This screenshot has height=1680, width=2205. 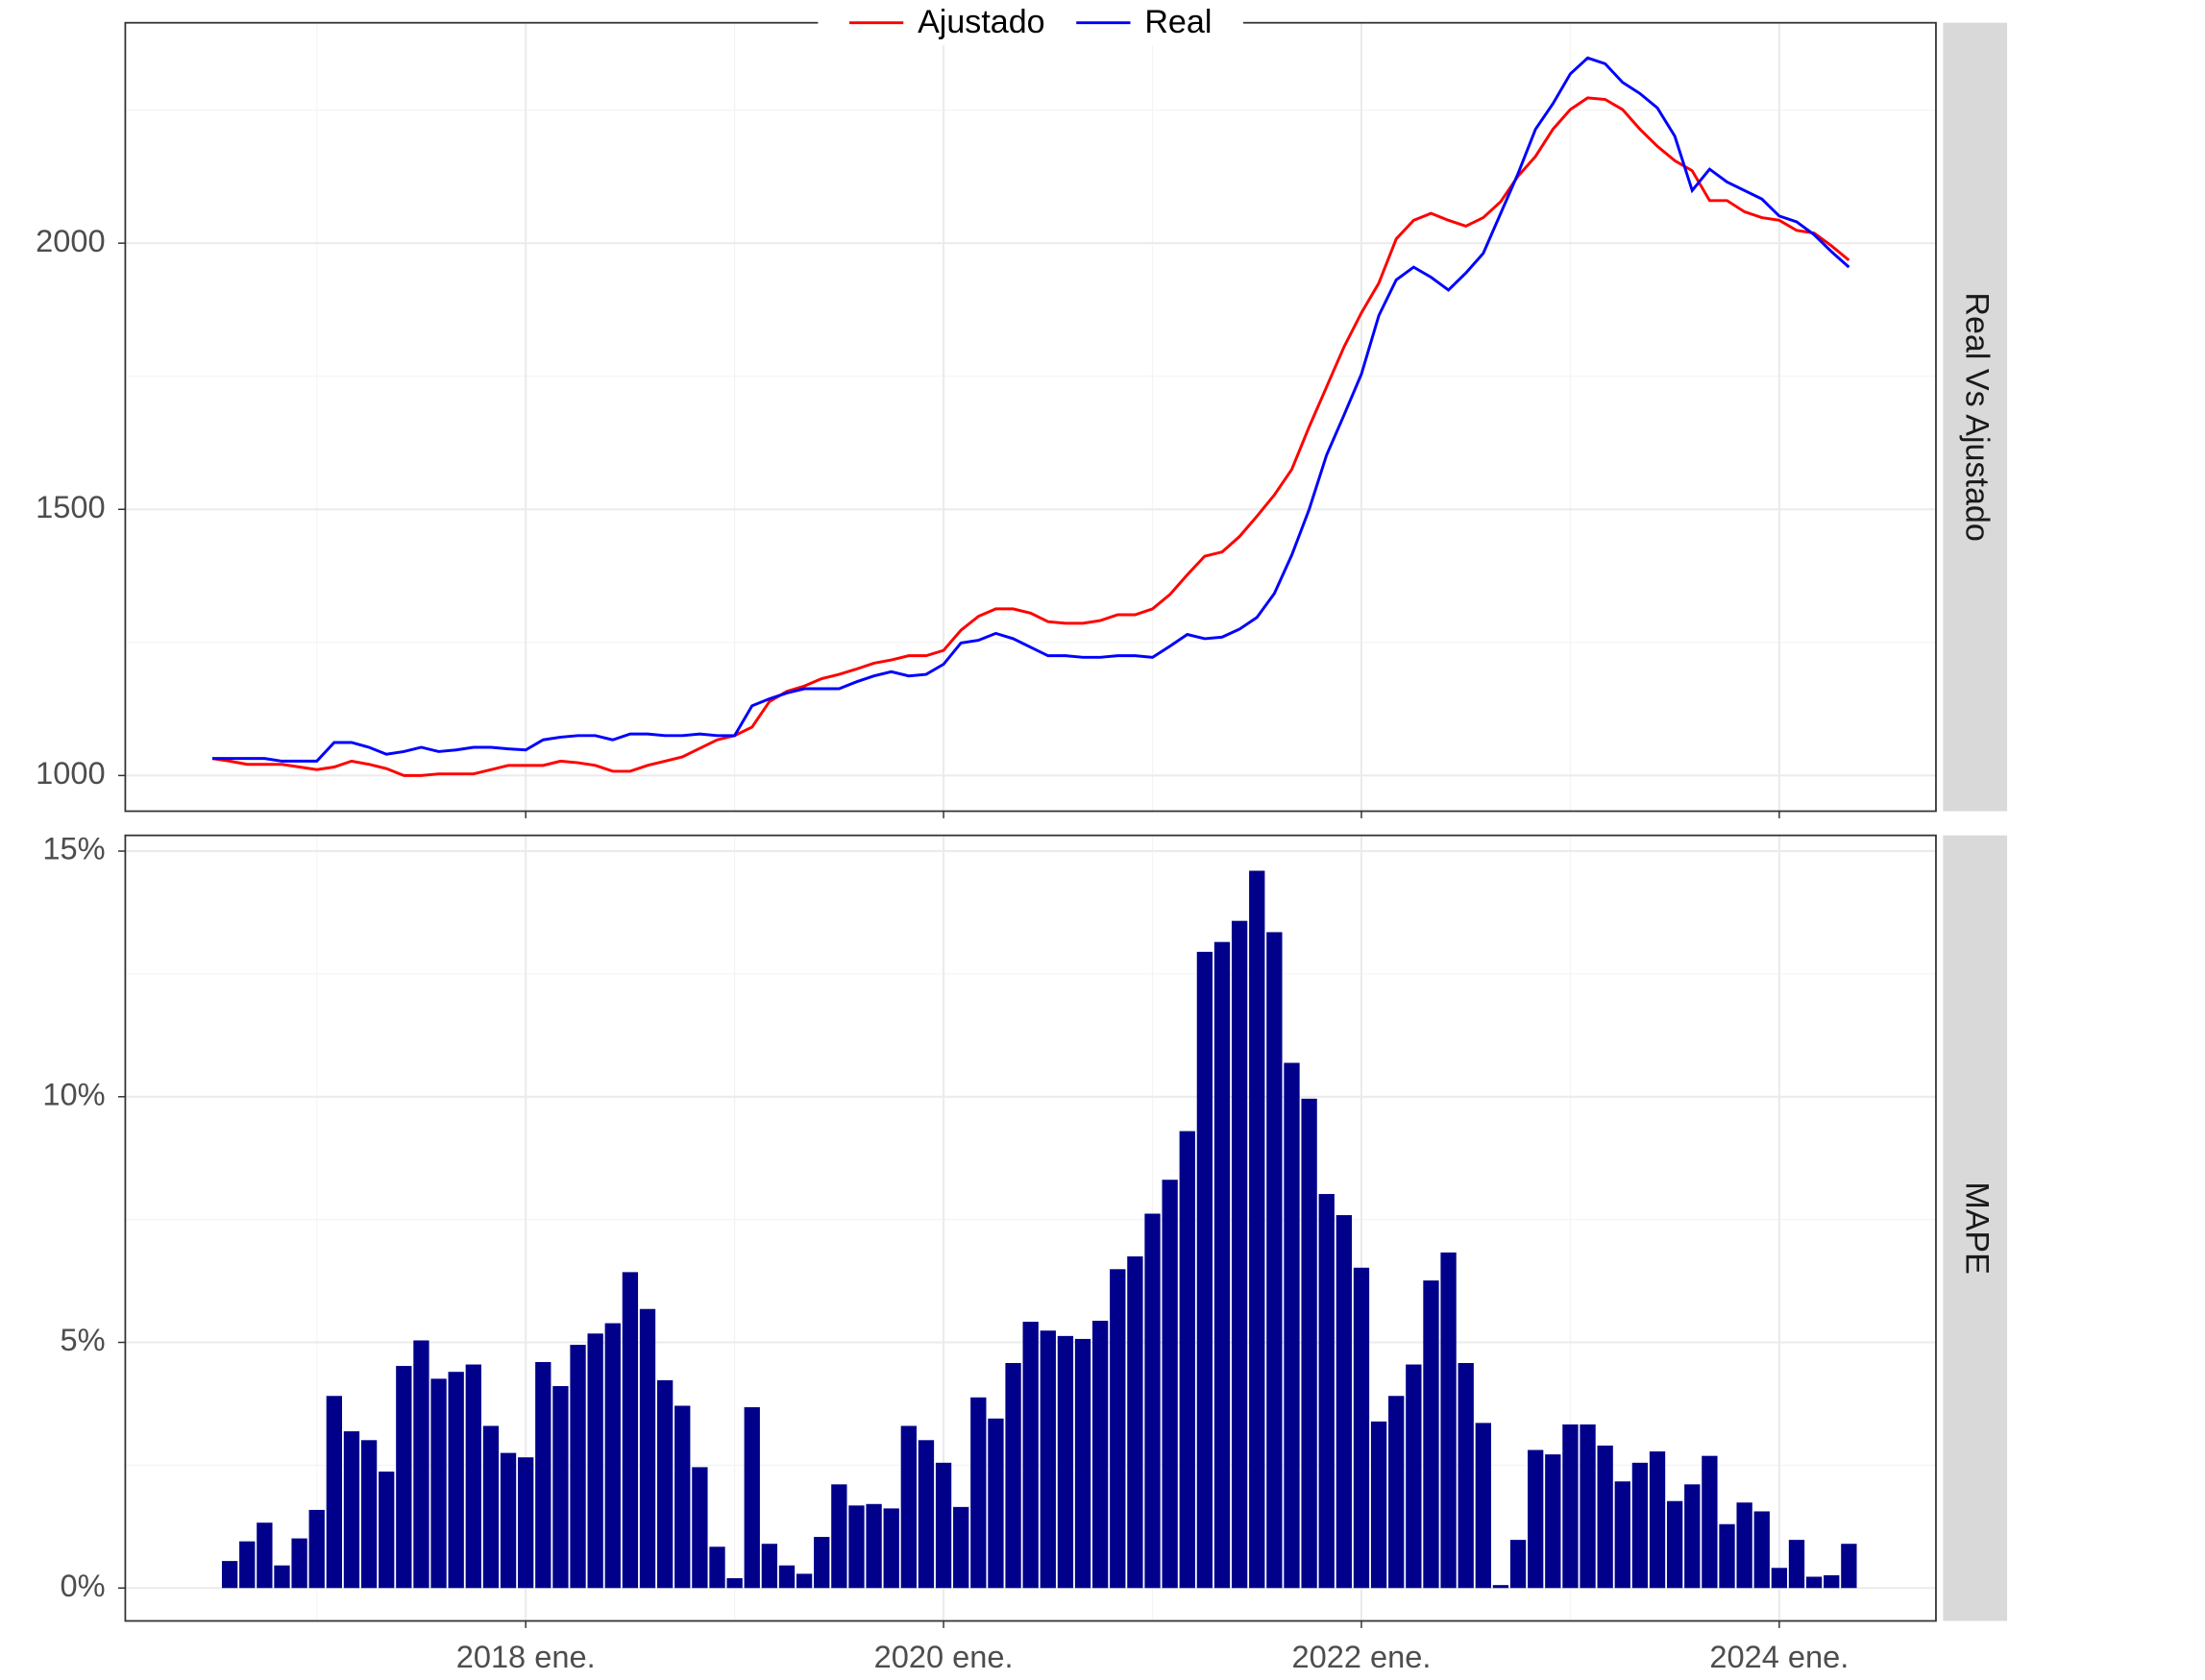 What do you see at coordinates (84, 1585) in the screenshot?
I see `y-tick-label: 0%` at bounding box center [84, 1585].